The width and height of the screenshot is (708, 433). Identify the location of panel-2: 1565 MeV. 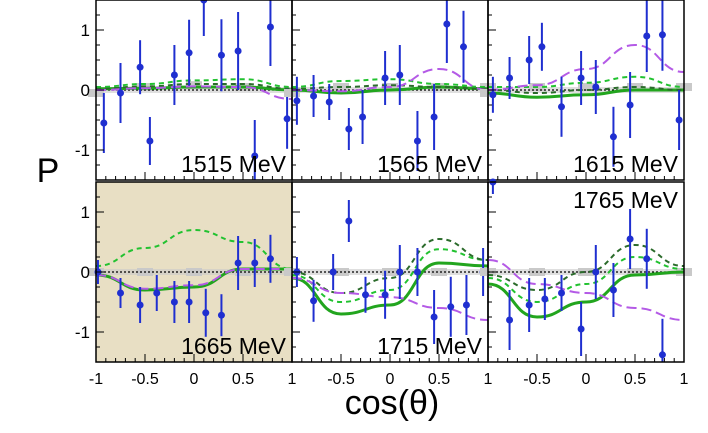
(390, 90).